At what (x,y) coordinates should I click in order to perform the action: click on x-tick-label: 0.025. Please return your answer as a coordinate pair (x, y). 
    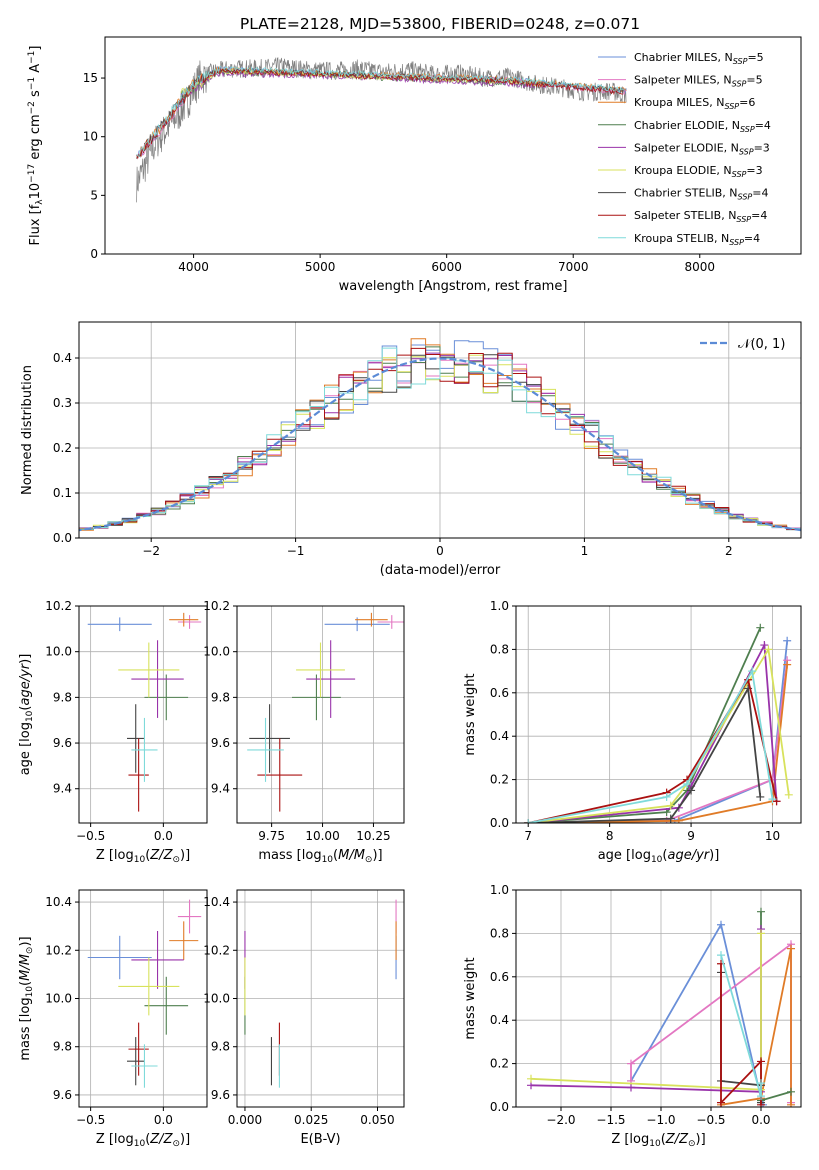
    Looking at the image, I should click on (311, 1120).